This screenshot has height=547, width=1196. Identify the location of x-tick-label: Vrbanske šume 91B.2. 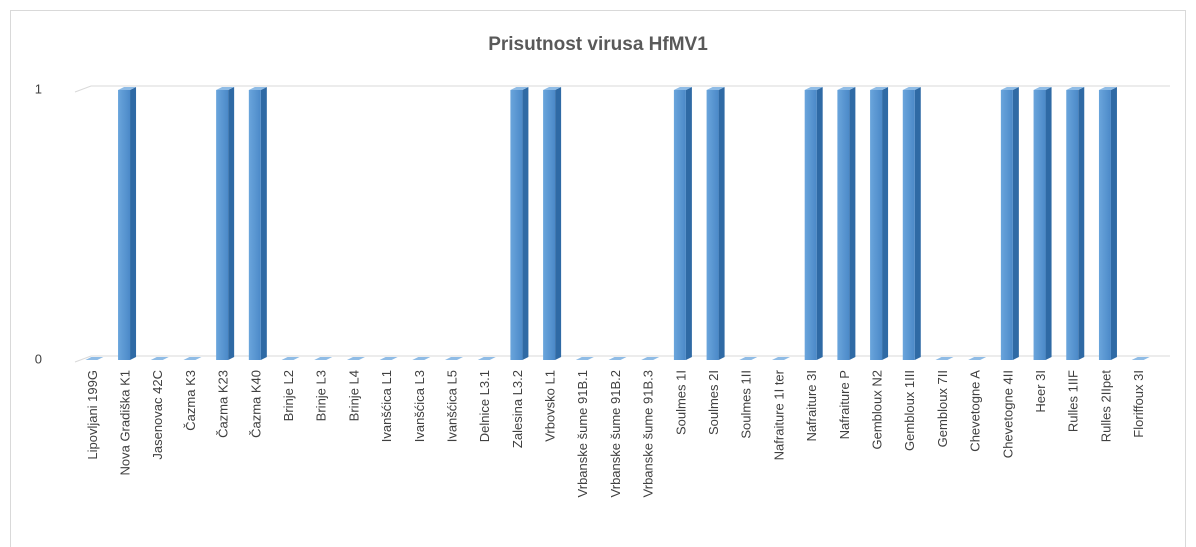
(615, 433).